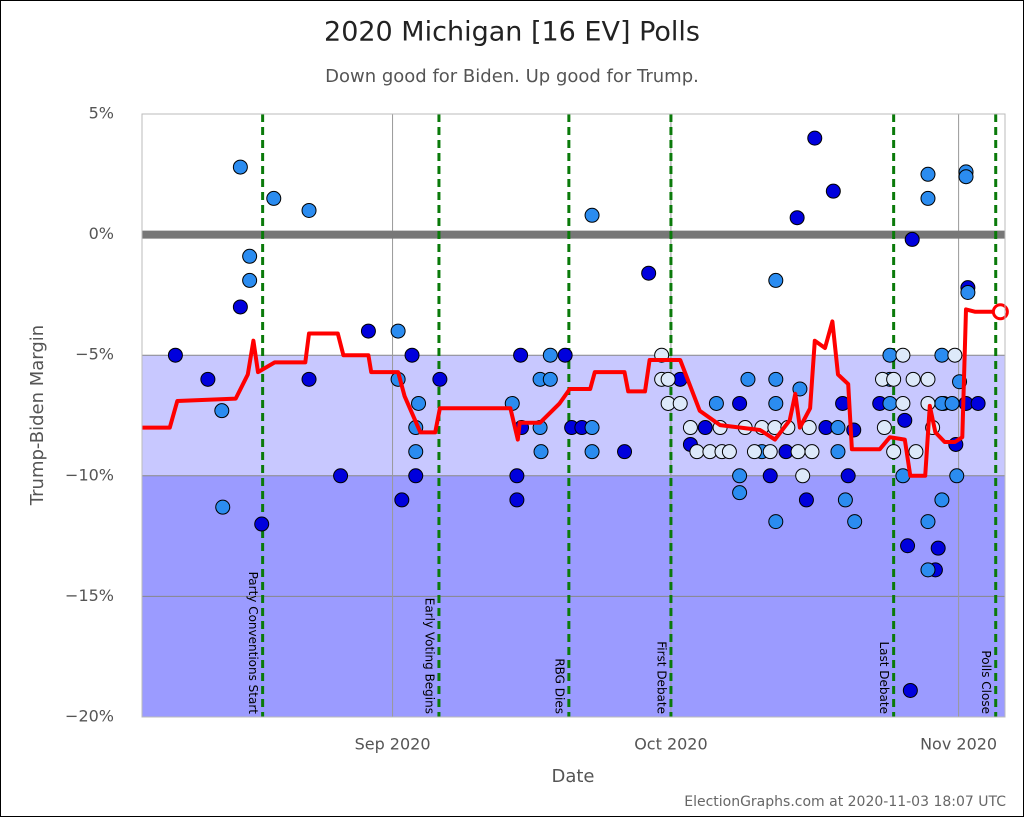 The image size is (1024, 817). What do you see at coordinates (986, 682) in the screenshot?
I see `event-label: Polls Close` at bounding box center [986, 682].